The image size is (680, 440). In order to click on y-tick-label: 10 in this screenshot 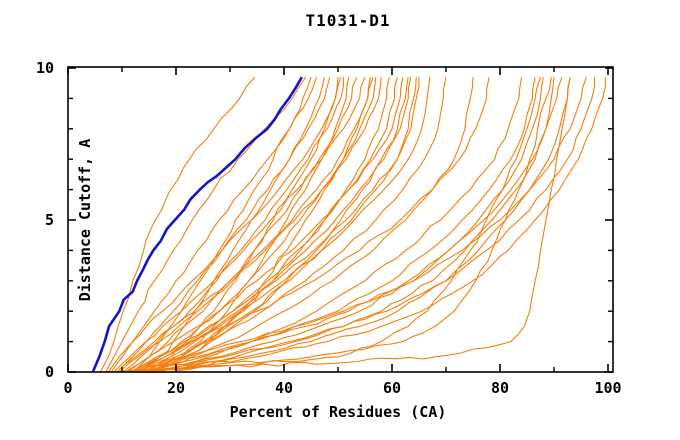, I will do `click(44, 68)`.